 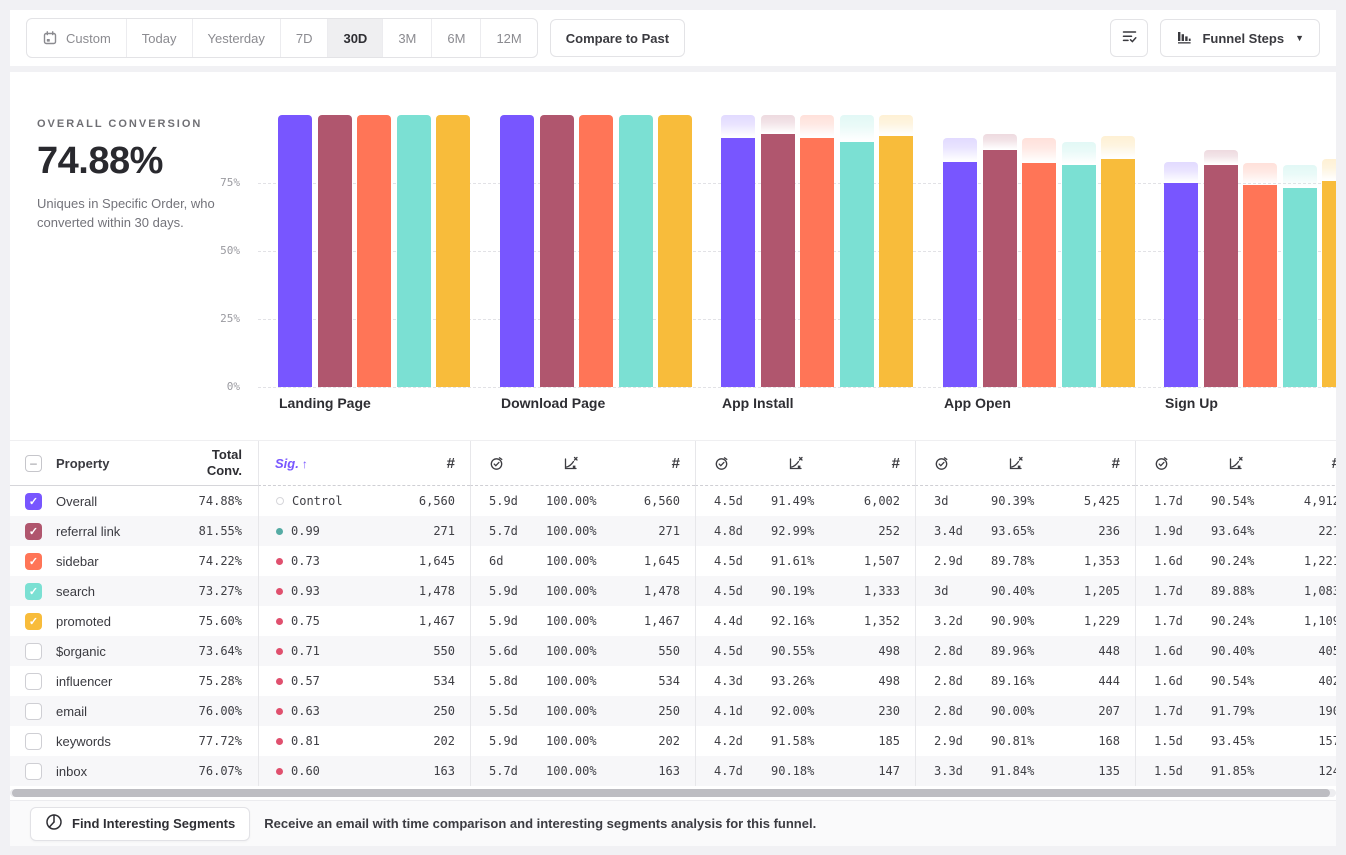 What do you see at coordinates (140, 823) in the screenshot?
I see `find-interesting-segments-button: Find Interesting Segments` at bounding box center [140, 823].